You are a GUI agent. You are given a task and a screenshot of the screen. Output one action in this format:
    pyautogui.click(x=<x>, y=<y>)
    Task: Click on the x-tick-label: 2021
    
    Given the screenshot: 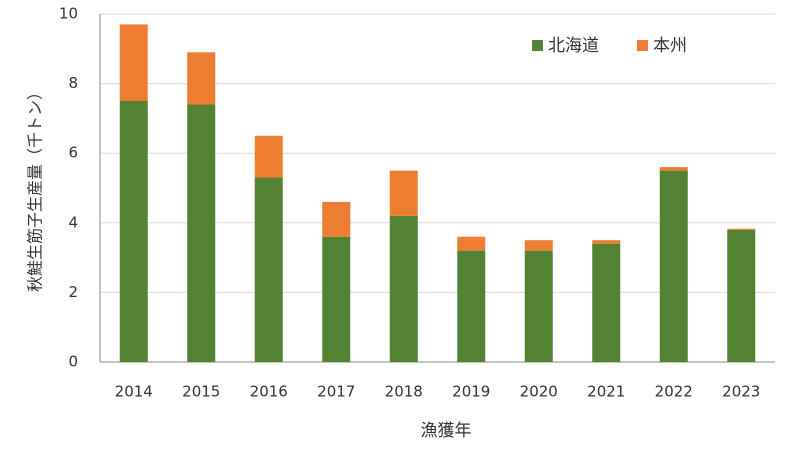 What is the action you would take?
    pyautogui.click(x=606, y=392)
    